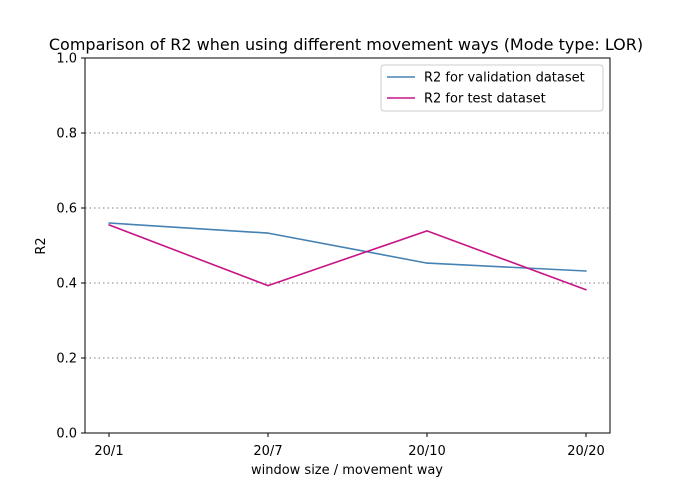 Image resolution: width=678 pixels, height=487 pixels. I want to click on legend-label: R2 for validation dataset, so click(504, 78).